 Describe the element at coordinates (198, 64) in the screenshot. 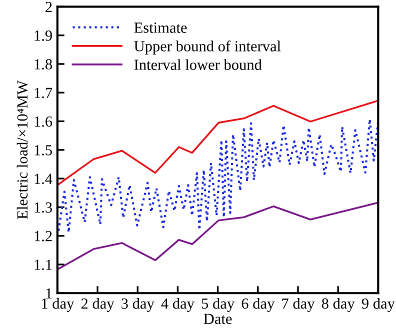

I see `legend-label: Interval lower bound` at that location.